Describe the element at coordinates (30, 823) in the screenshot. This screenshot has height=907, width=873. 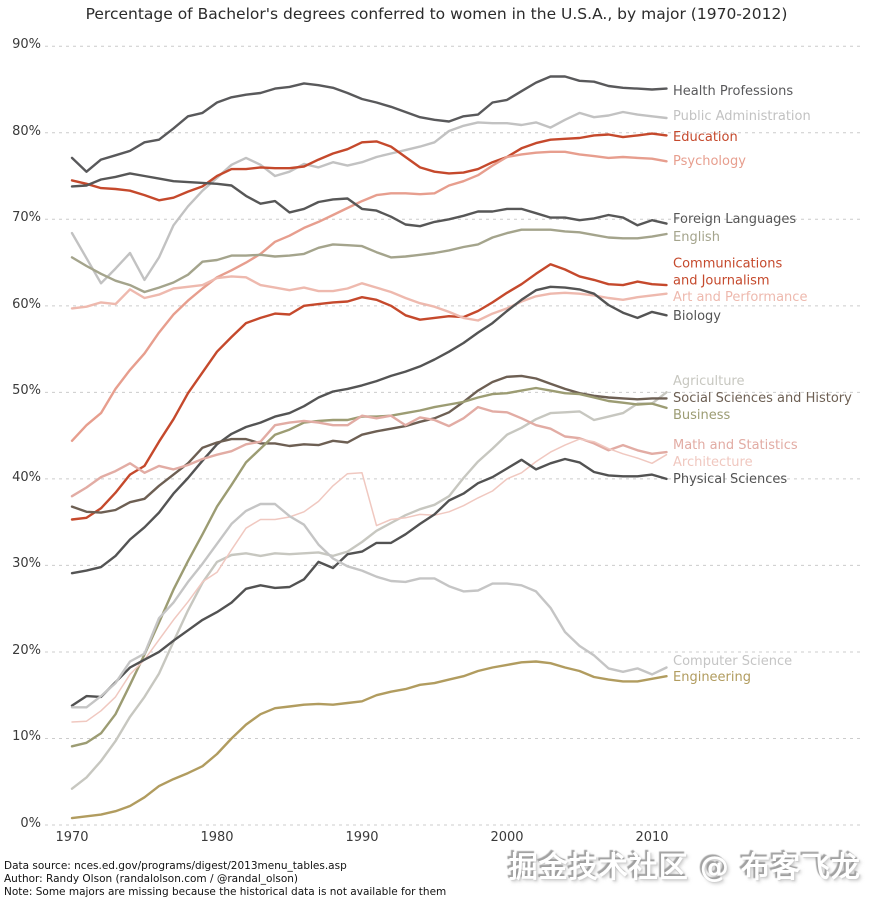
I see `y-tick-label-0: 0%` at that location.